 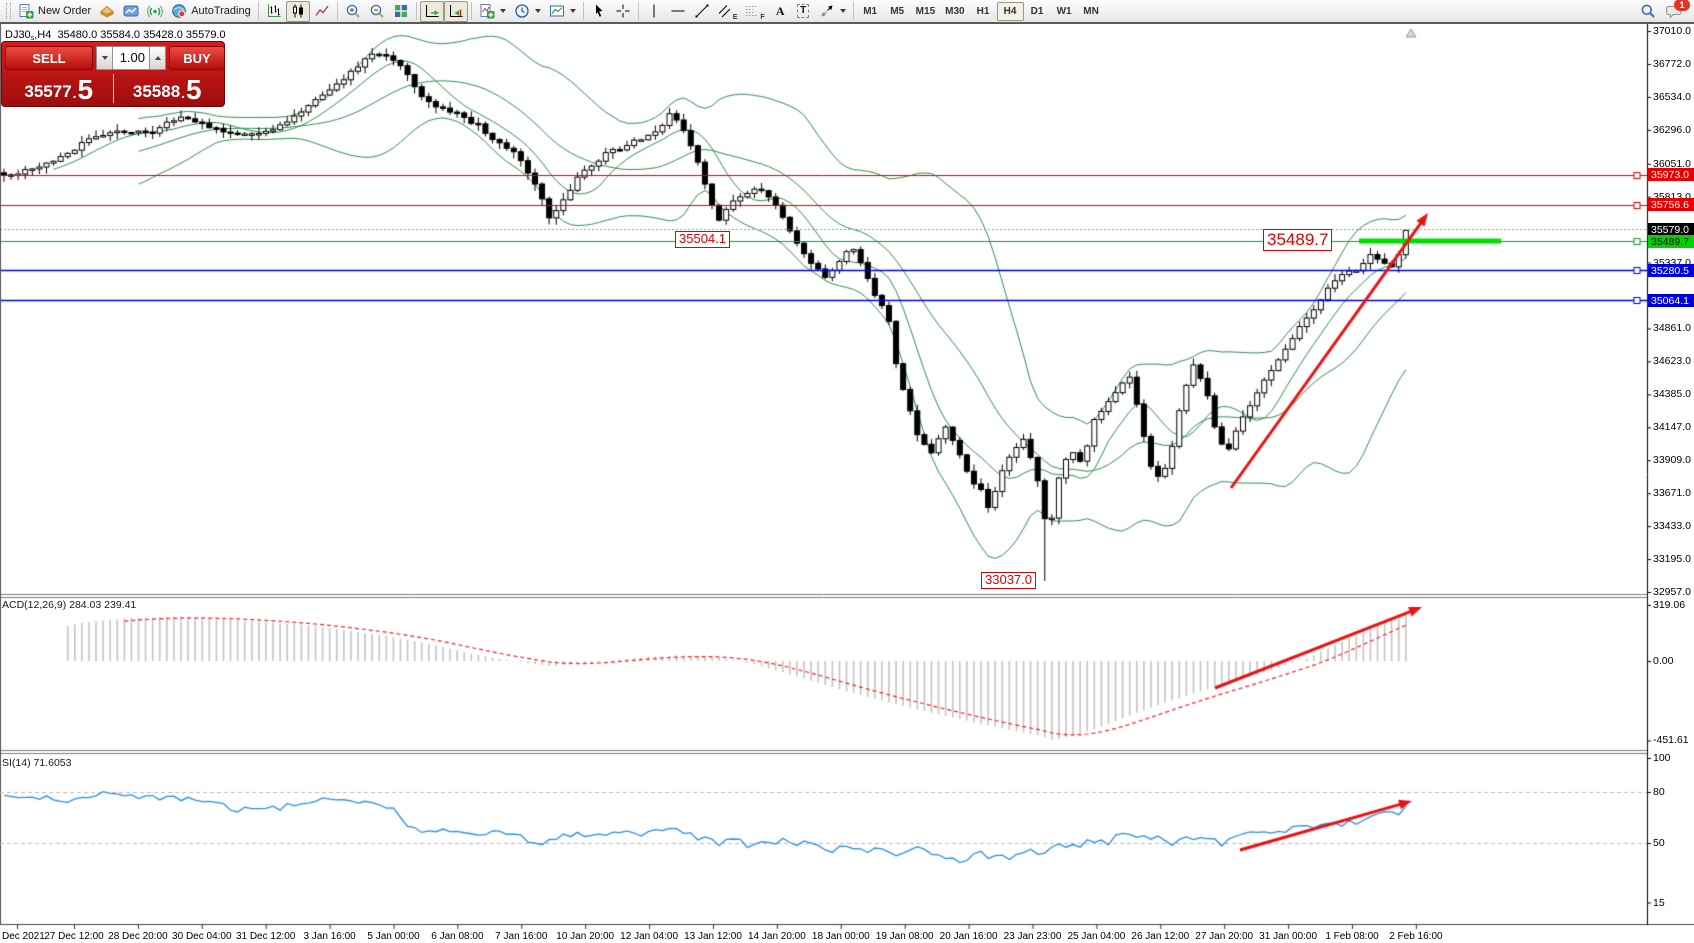 I want to click on timeframe-W1: W1, so click(x=1064, y=11).